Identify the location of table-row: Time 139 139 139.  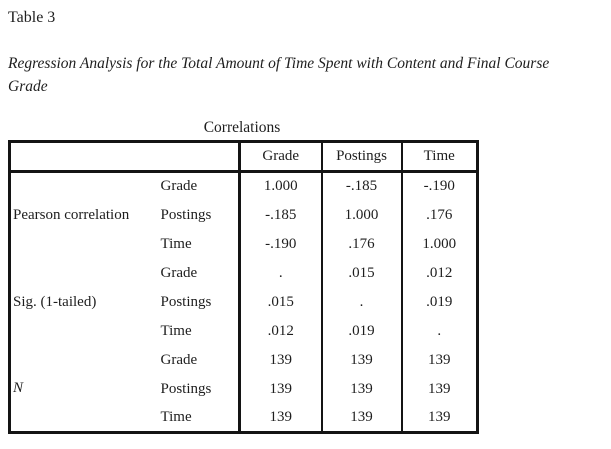
(244, 418).